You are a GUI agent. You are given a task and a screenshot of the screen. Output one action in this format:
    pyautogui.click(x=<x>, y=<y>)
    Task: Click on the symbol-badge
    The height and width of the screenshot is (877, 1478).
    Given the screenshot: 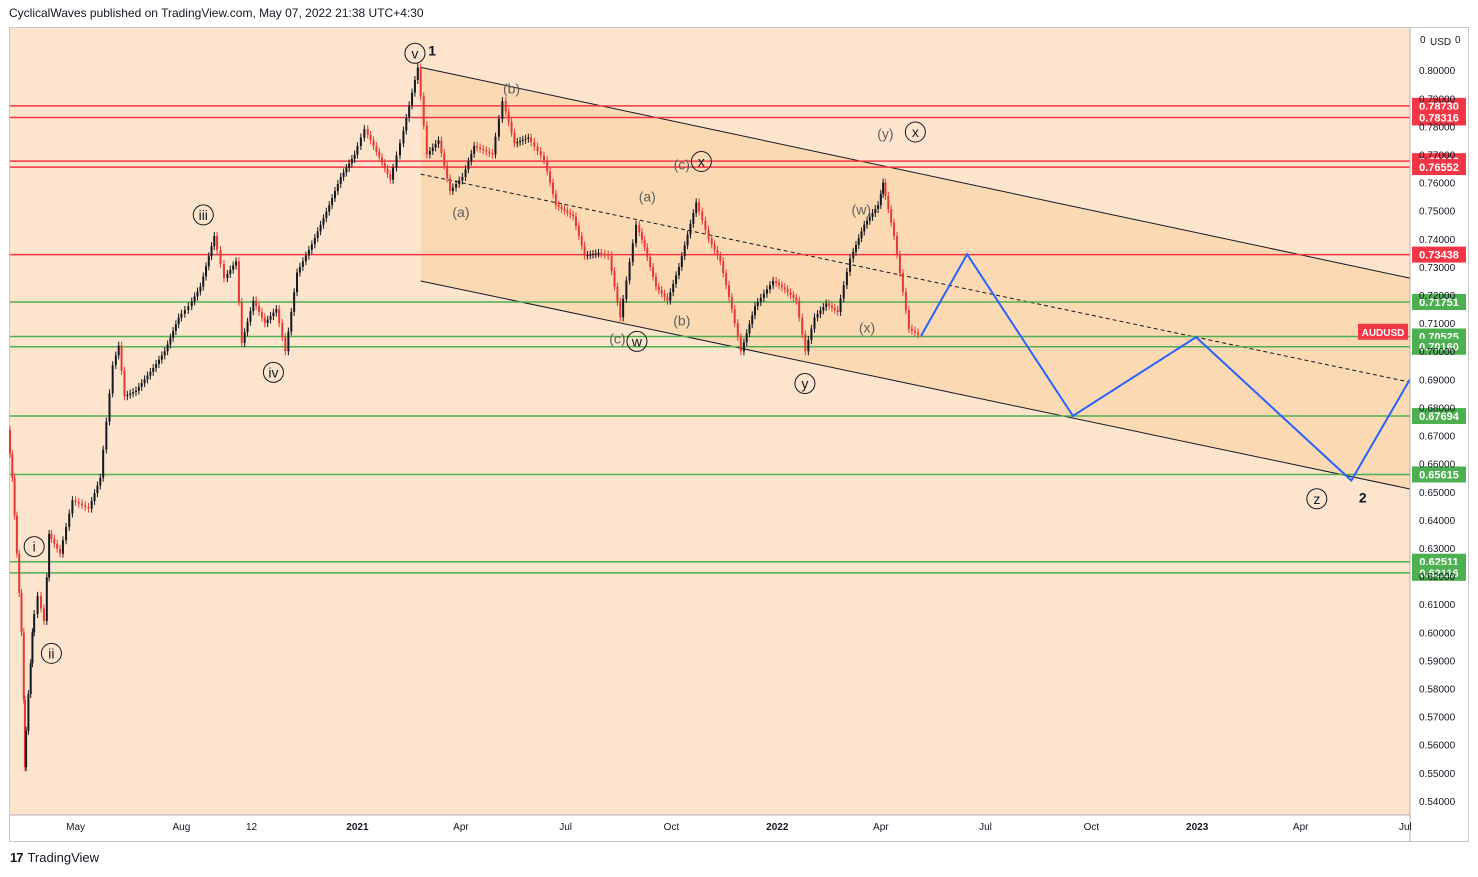 What is the action you would take?
    pyautogui.click(x=1383, y=331)
    